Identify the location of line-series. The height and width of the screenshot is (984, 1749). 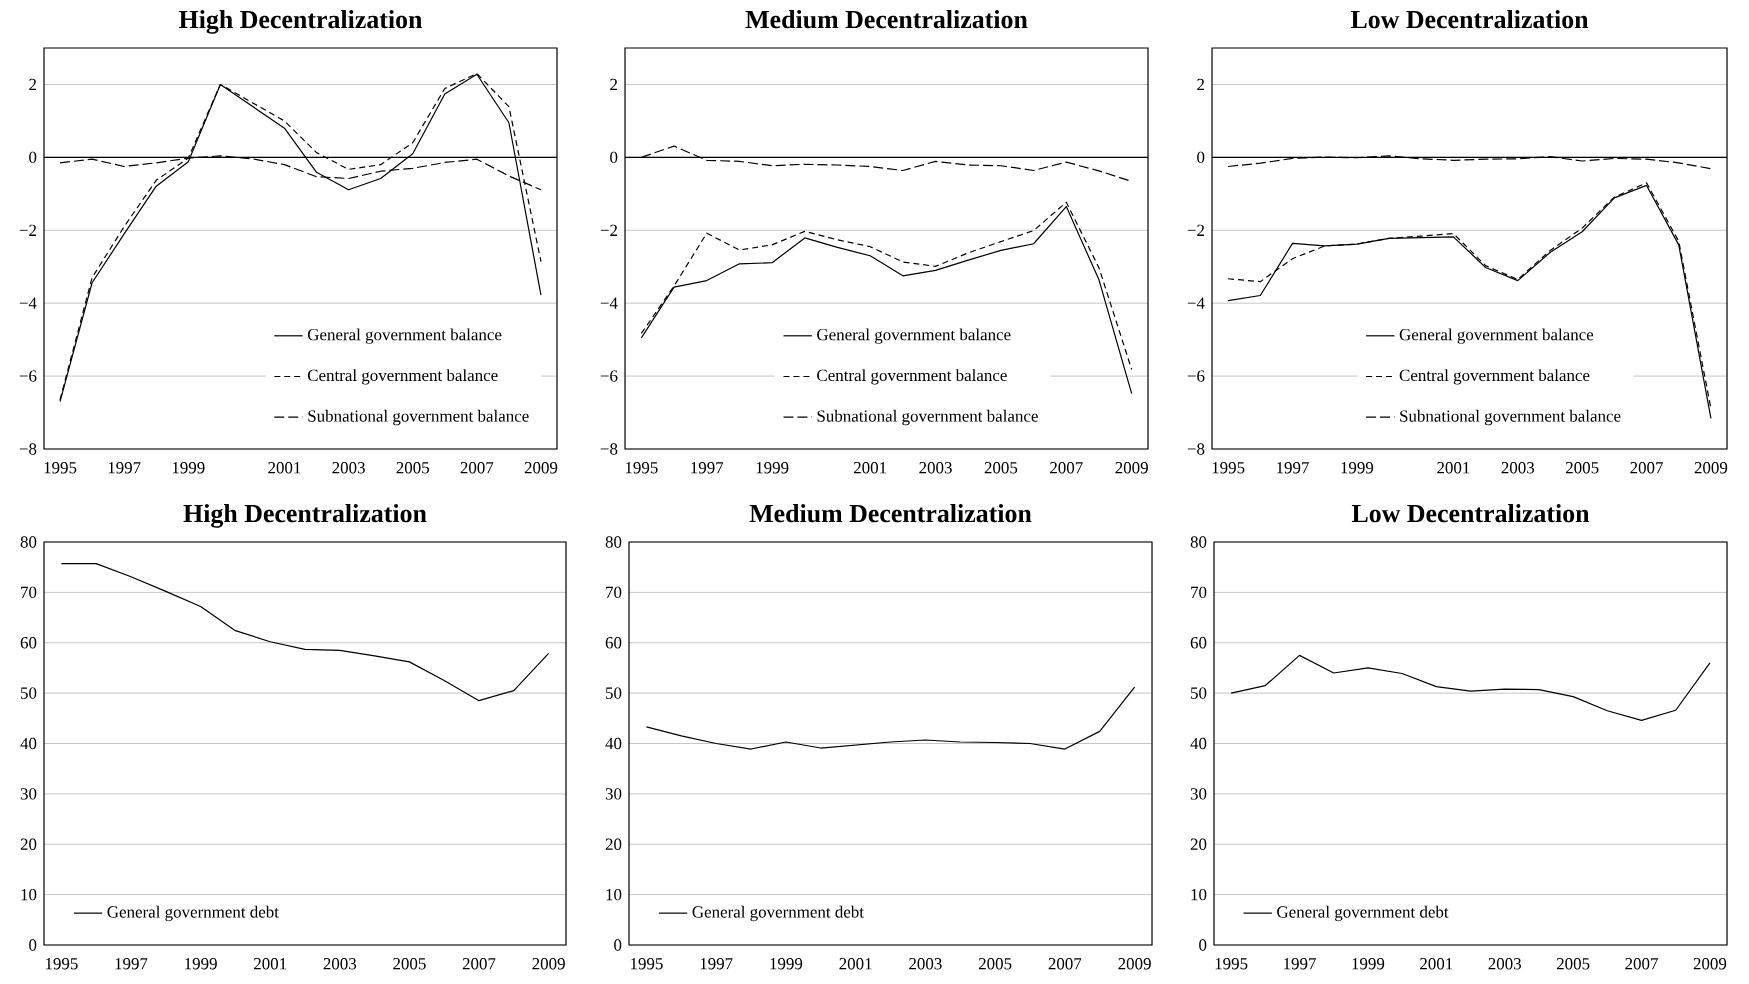
(1470, 687).